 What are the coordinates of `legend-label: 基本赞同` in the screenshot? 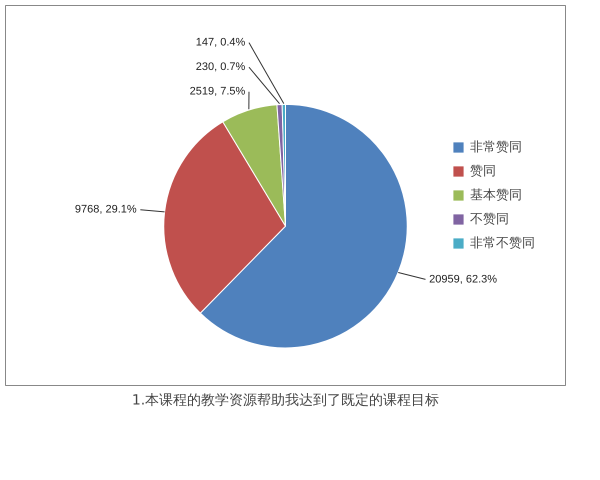 It's located at (496, 195).